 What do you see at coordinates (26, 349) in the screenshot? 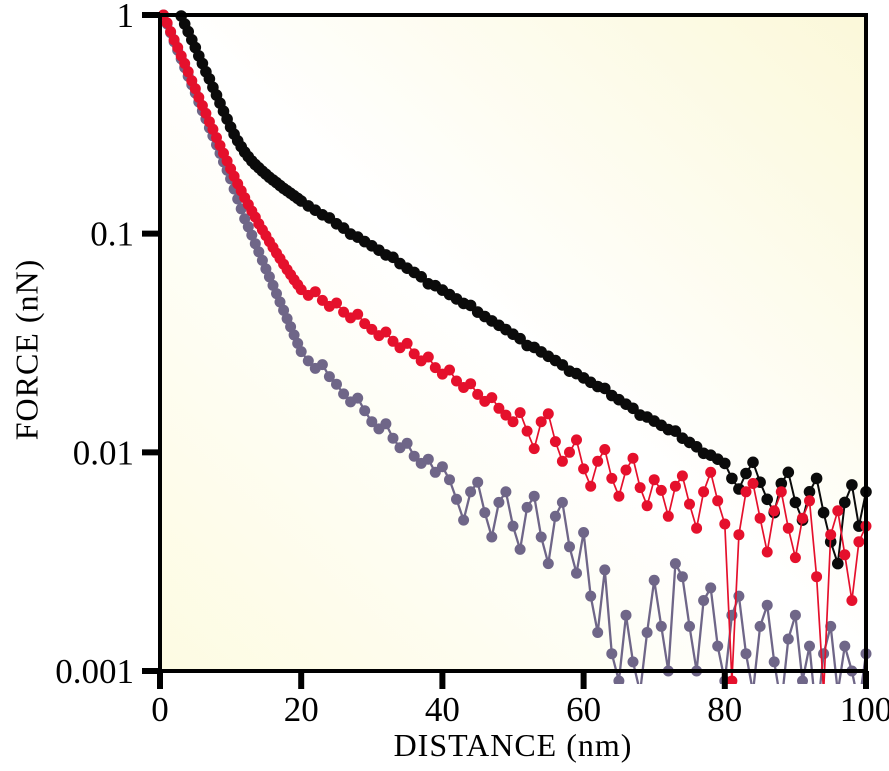
I see `y-axis-title: FORCE (nN)` at bounding box center [26, 349].